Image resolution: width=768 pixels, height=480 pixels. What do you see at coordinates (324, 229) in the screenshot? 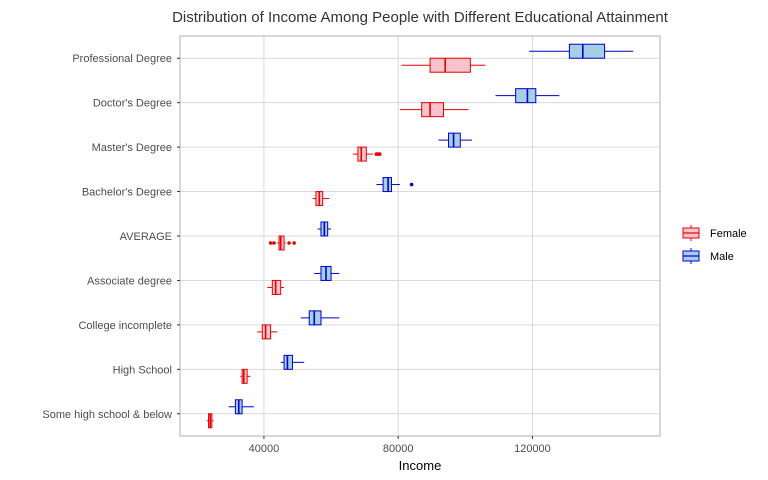
I see `box-male-average` at bounding box center [324, 229].